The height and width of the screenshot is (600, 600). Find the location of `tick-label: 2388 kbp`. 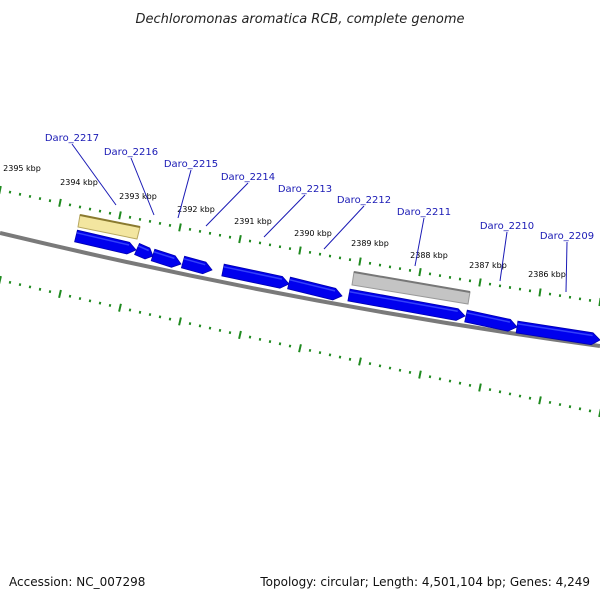

tick-label: 2388 kbp is located at coordinates (429, 255).